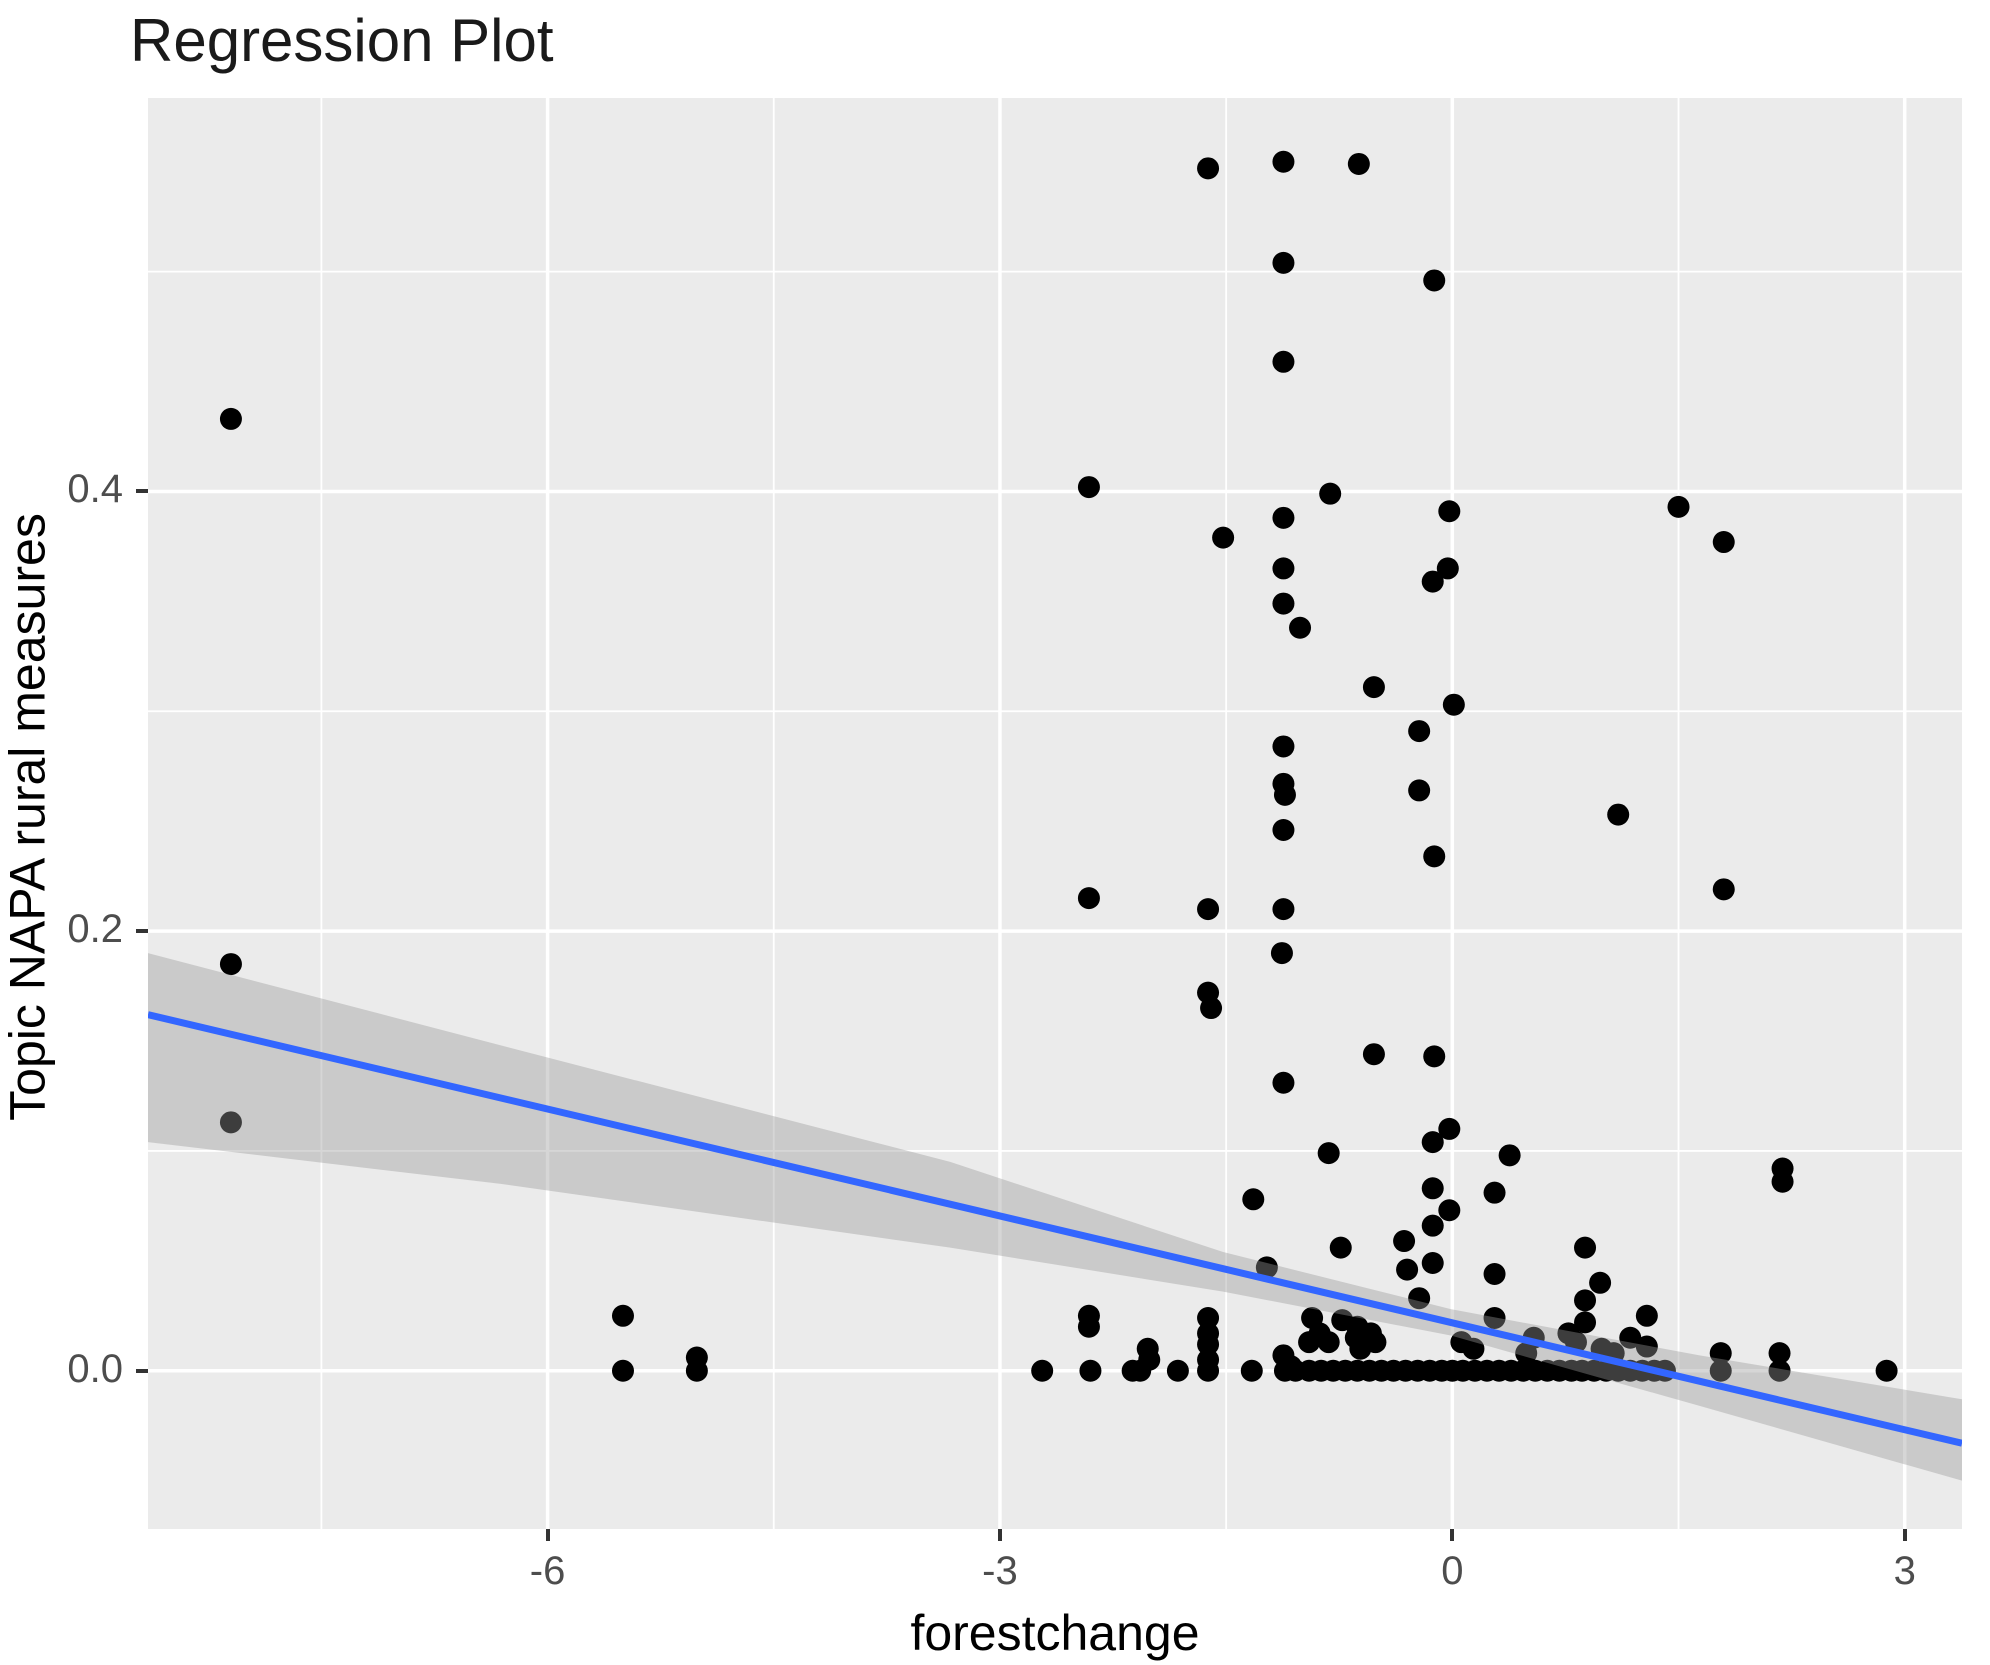 The height and width of the screenshot is (1665, 1990). I want to click on y-tick-label: 0.2, so click(95, 929).